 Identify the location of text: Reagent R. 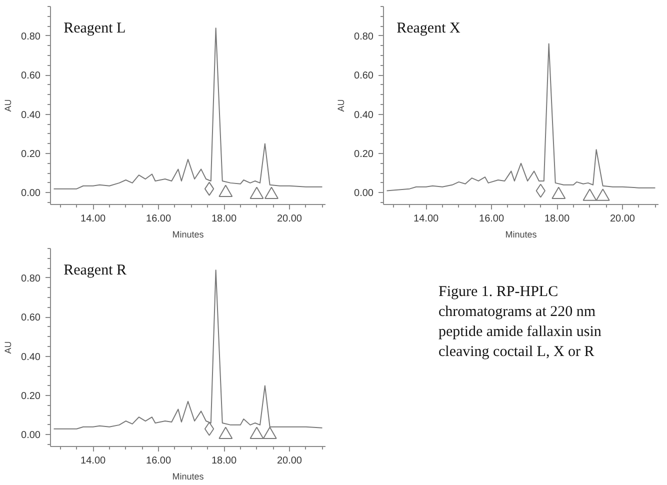
(95, 270).